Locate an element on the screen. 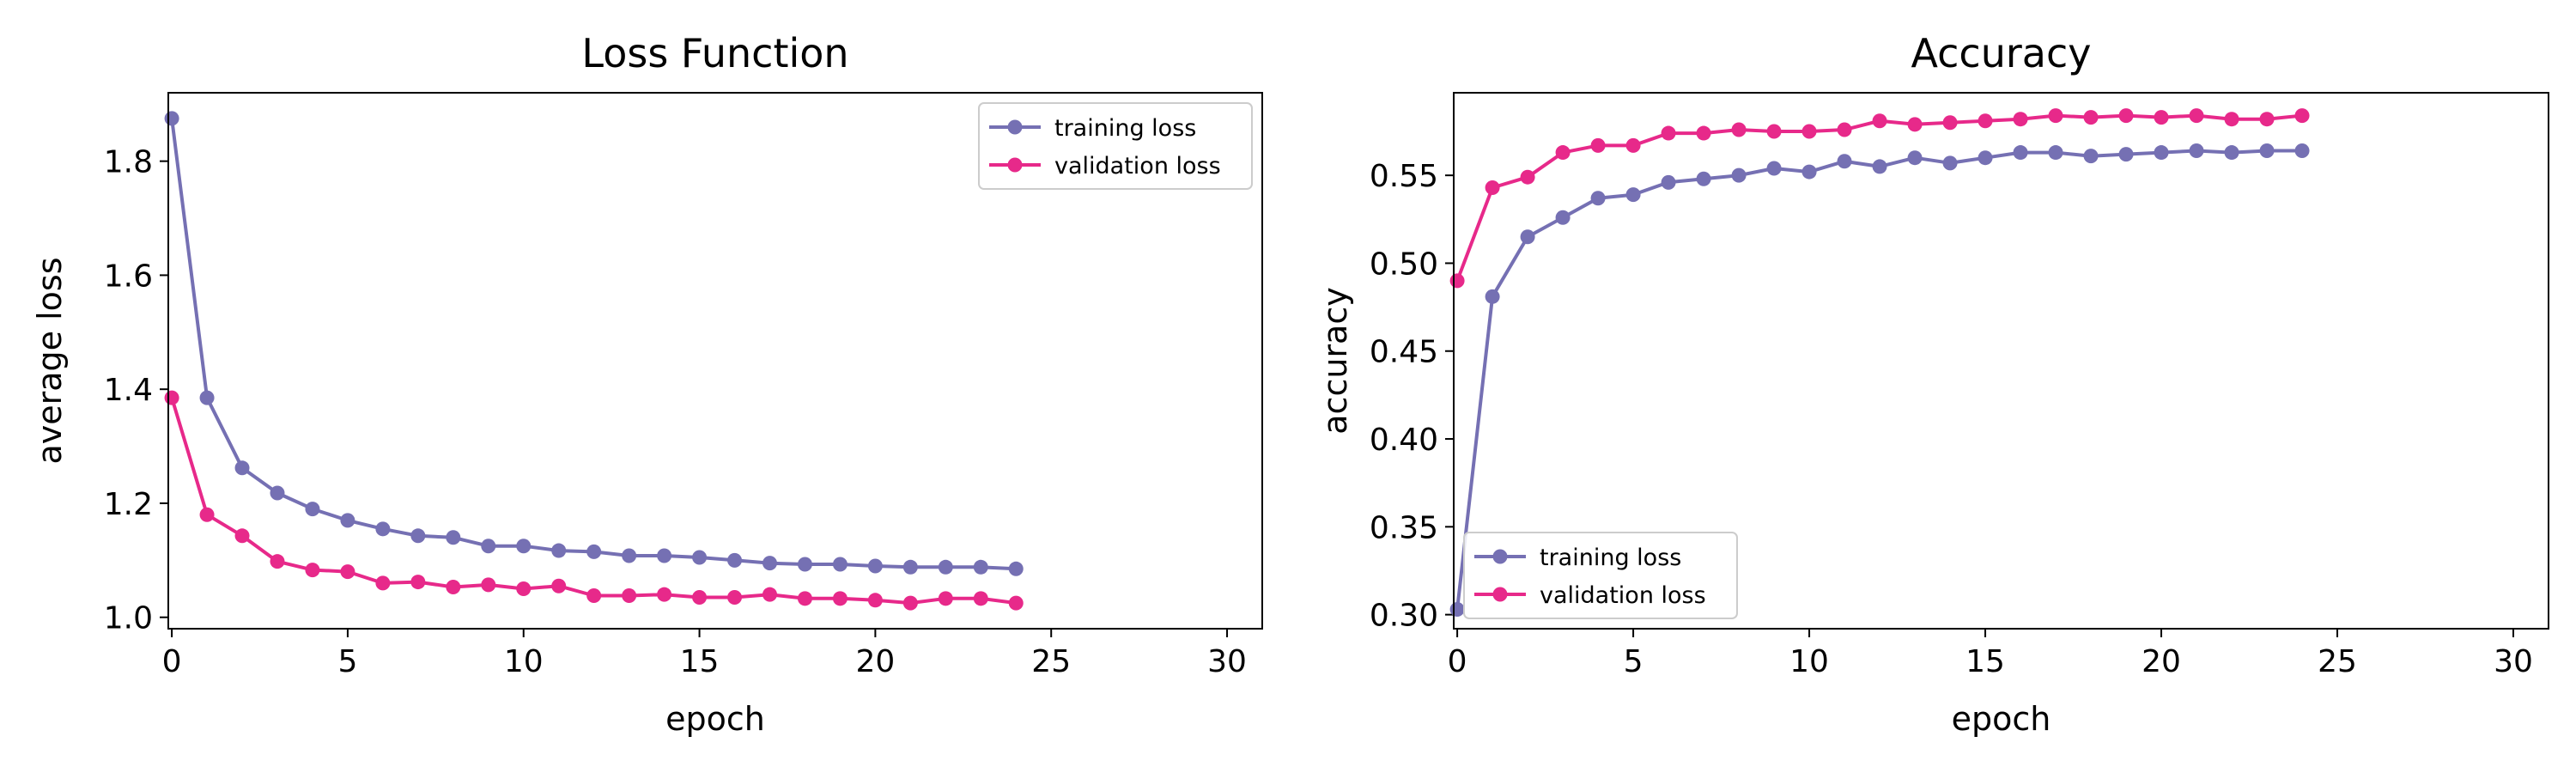 This screenshot has width=2576, height=773. y-tick-label: 0.40 is located at coordinates (1404, 441).